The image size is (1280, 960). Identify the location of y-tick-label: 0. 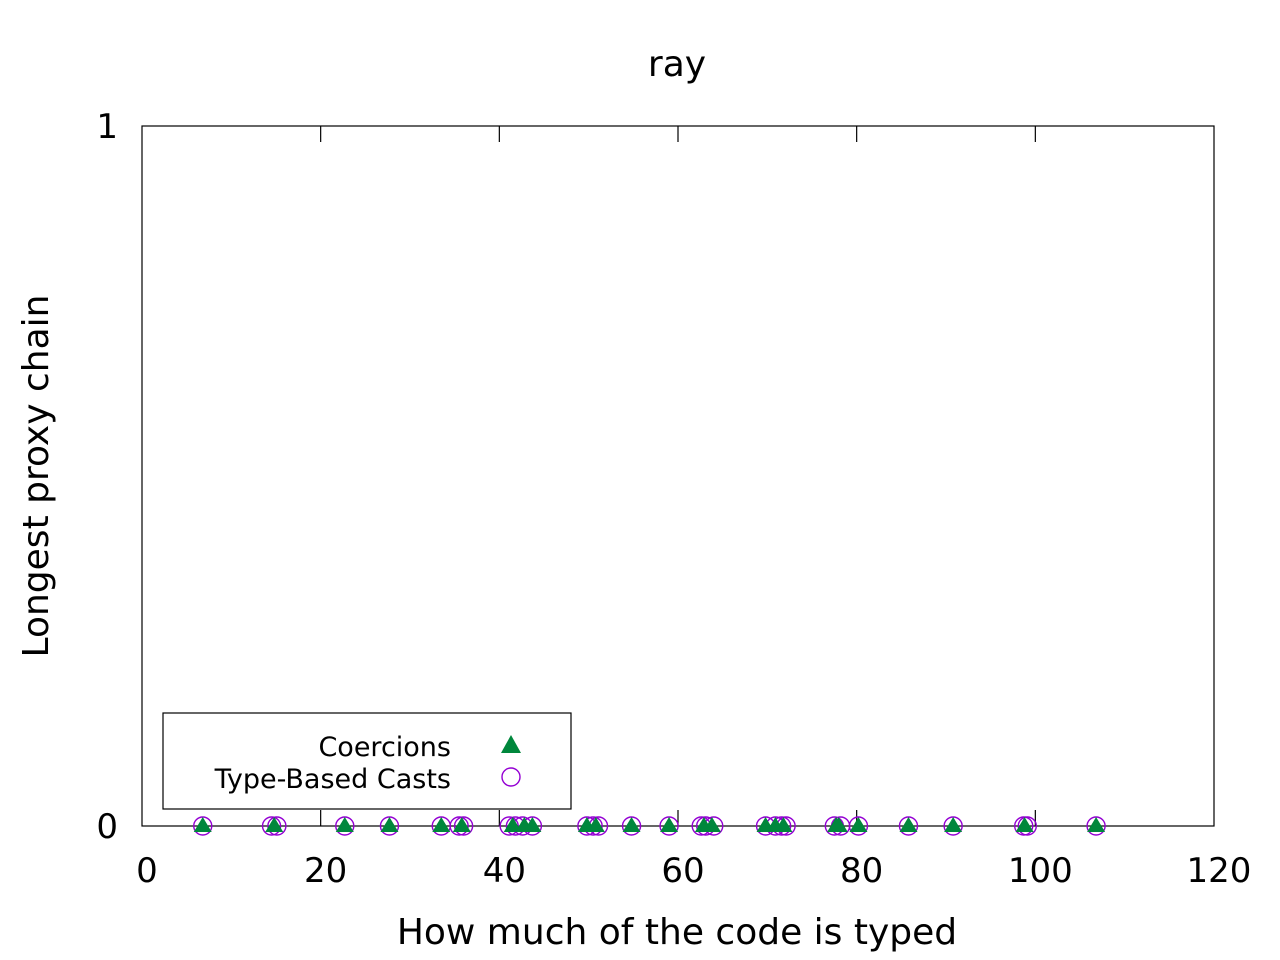
(107, 827).